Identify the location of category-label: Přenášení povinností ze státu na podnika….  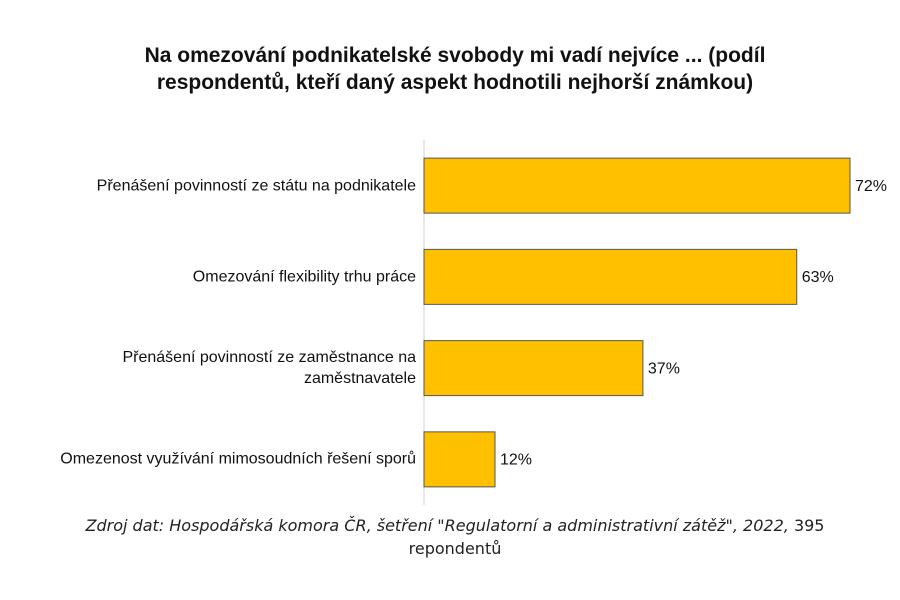
(256, 186).